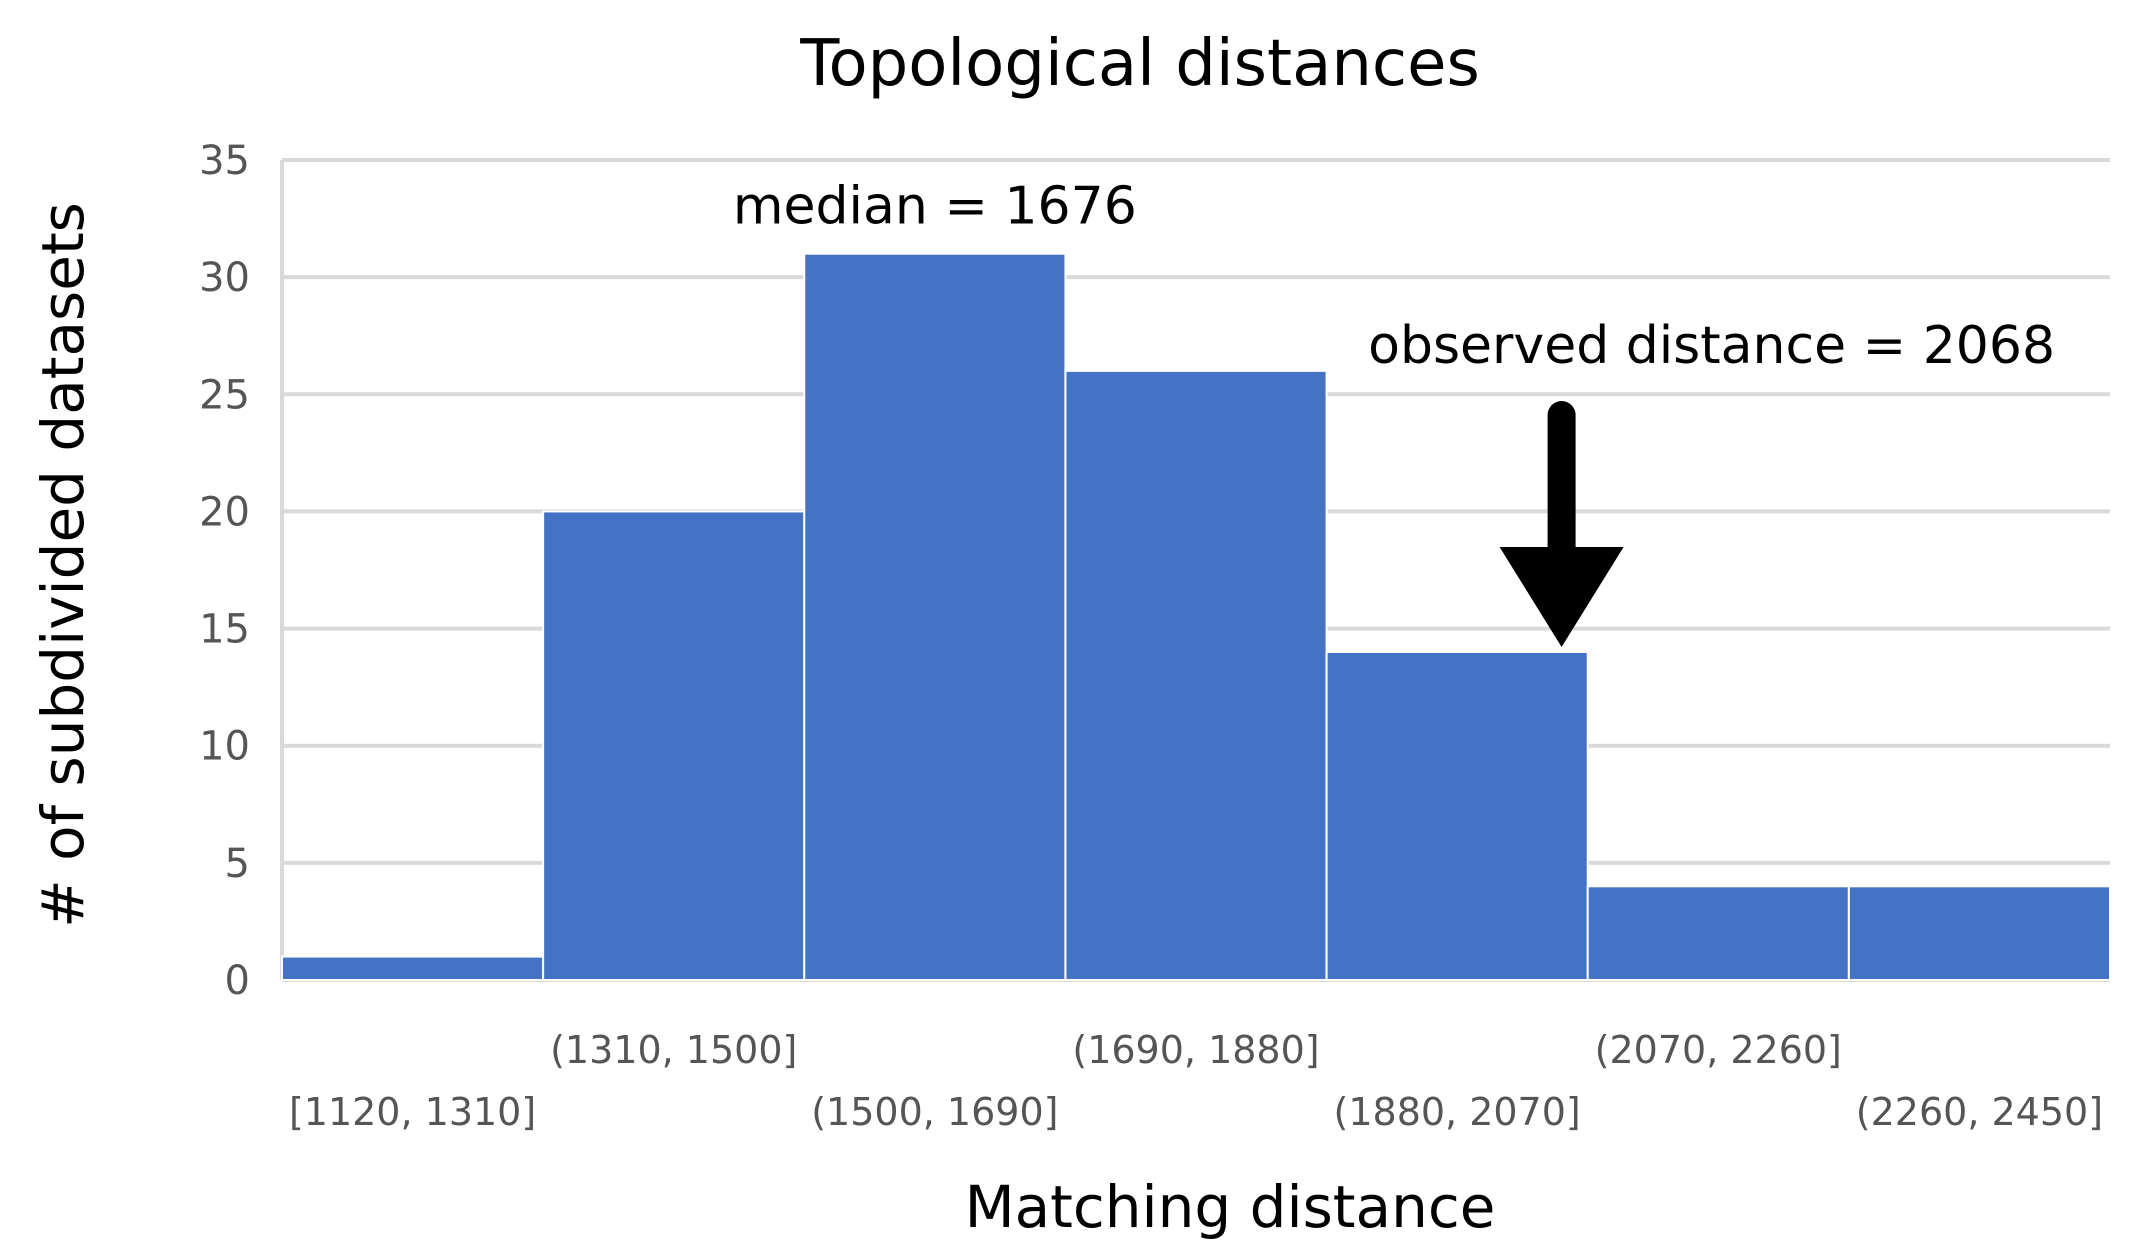 The height and width of the screenshot is (1257, 2133). Describe the element at coordinates (224, 512) in the screenshot. I see `y-tick-label: 20` at that location.